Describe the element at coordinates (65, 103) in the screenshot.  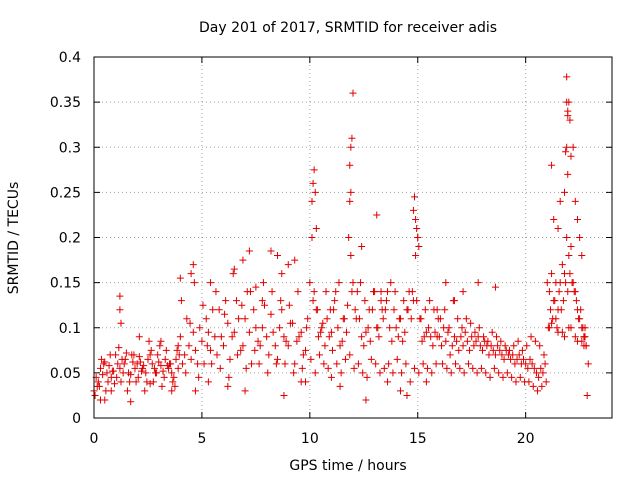
I see `y-tick-label: 0.35` at that location.